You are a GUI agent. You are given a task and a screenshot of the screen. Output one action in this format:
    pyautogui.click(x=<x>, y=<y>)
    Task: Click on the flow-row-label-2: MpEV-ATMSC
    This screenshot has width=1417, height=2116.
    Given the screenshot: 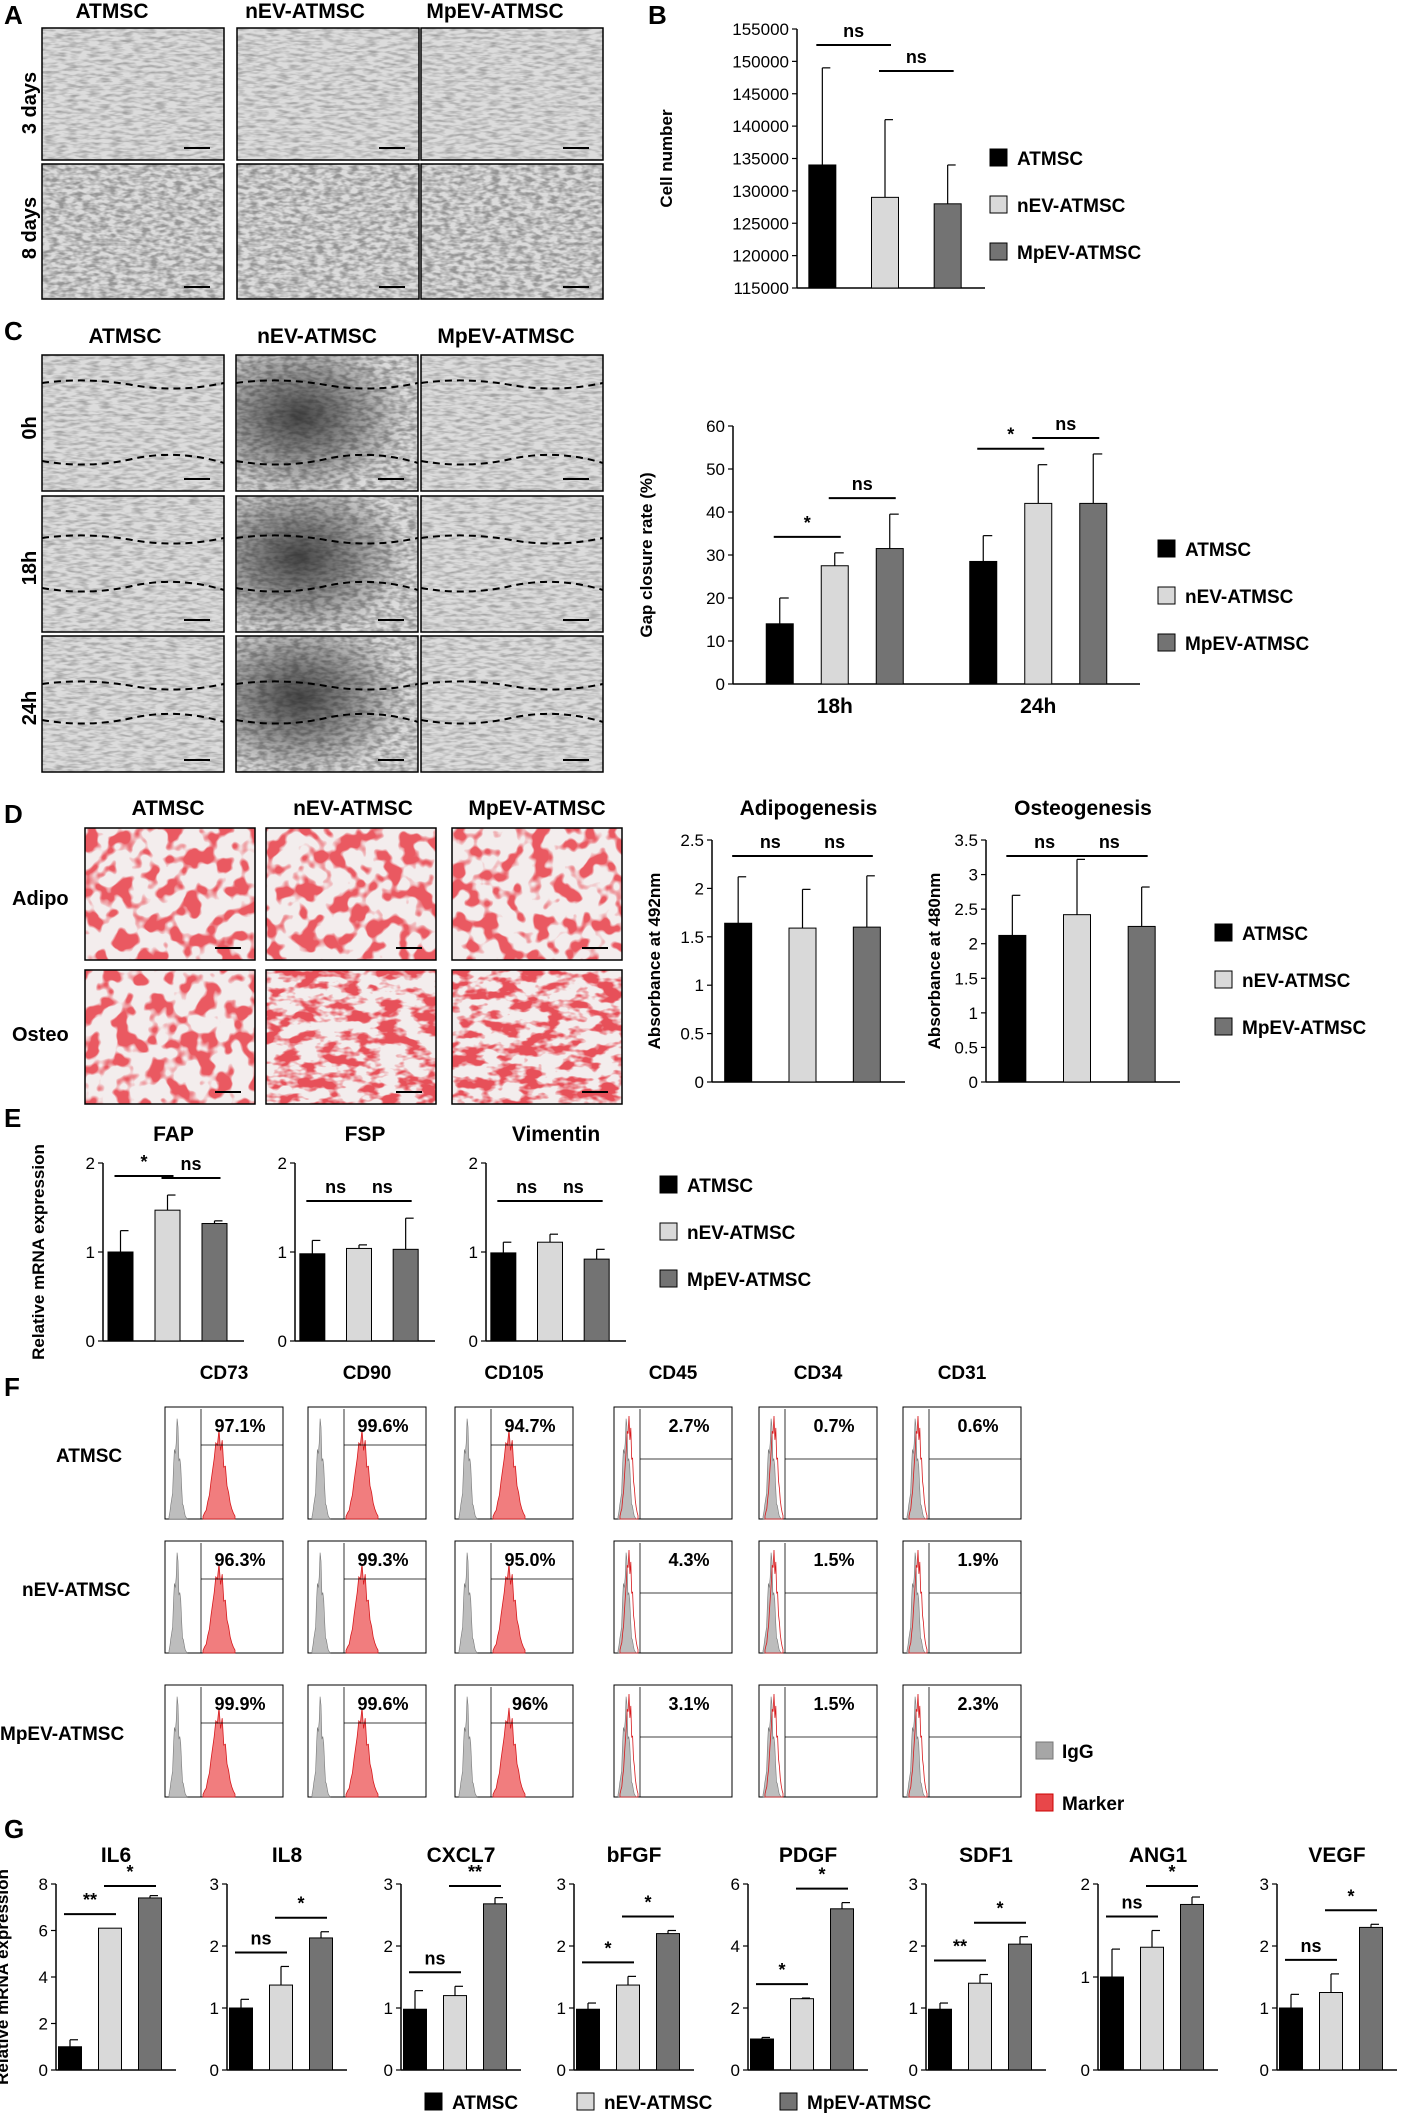 What is the action you would take?
    pyautogui.click(x=62, y=1734)
    